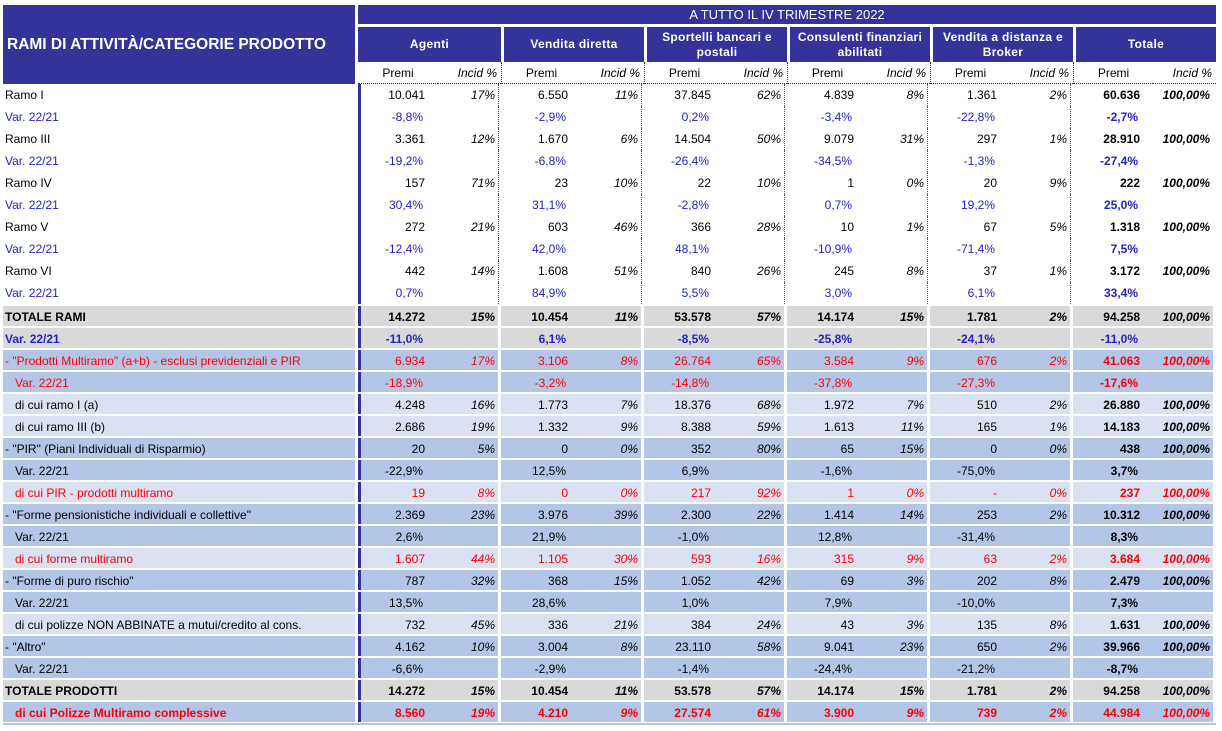 The width and height of the screenshot is (1222, 731). I want to click on premi-cell: 6,9%, so click(681, 470).